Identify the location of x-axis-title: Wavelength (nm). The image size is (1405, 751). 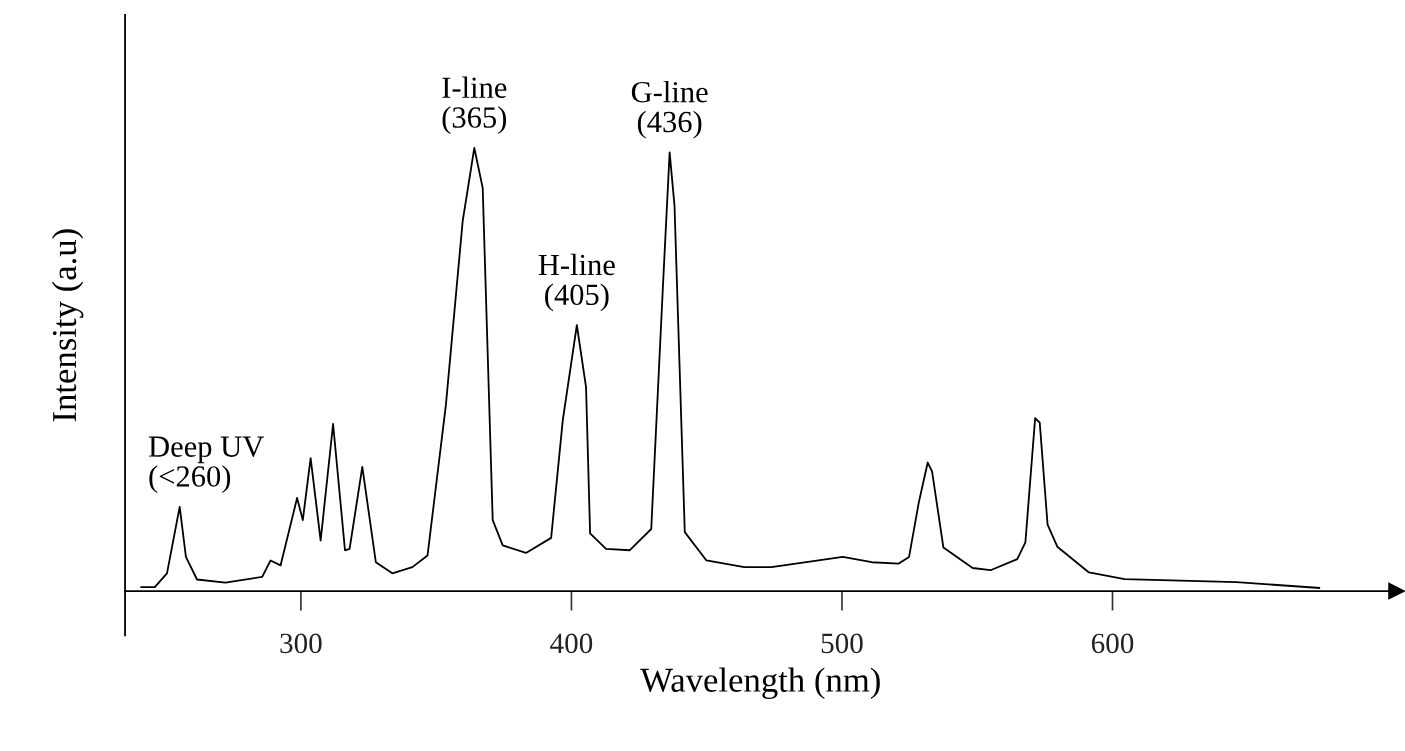
(760, 683).